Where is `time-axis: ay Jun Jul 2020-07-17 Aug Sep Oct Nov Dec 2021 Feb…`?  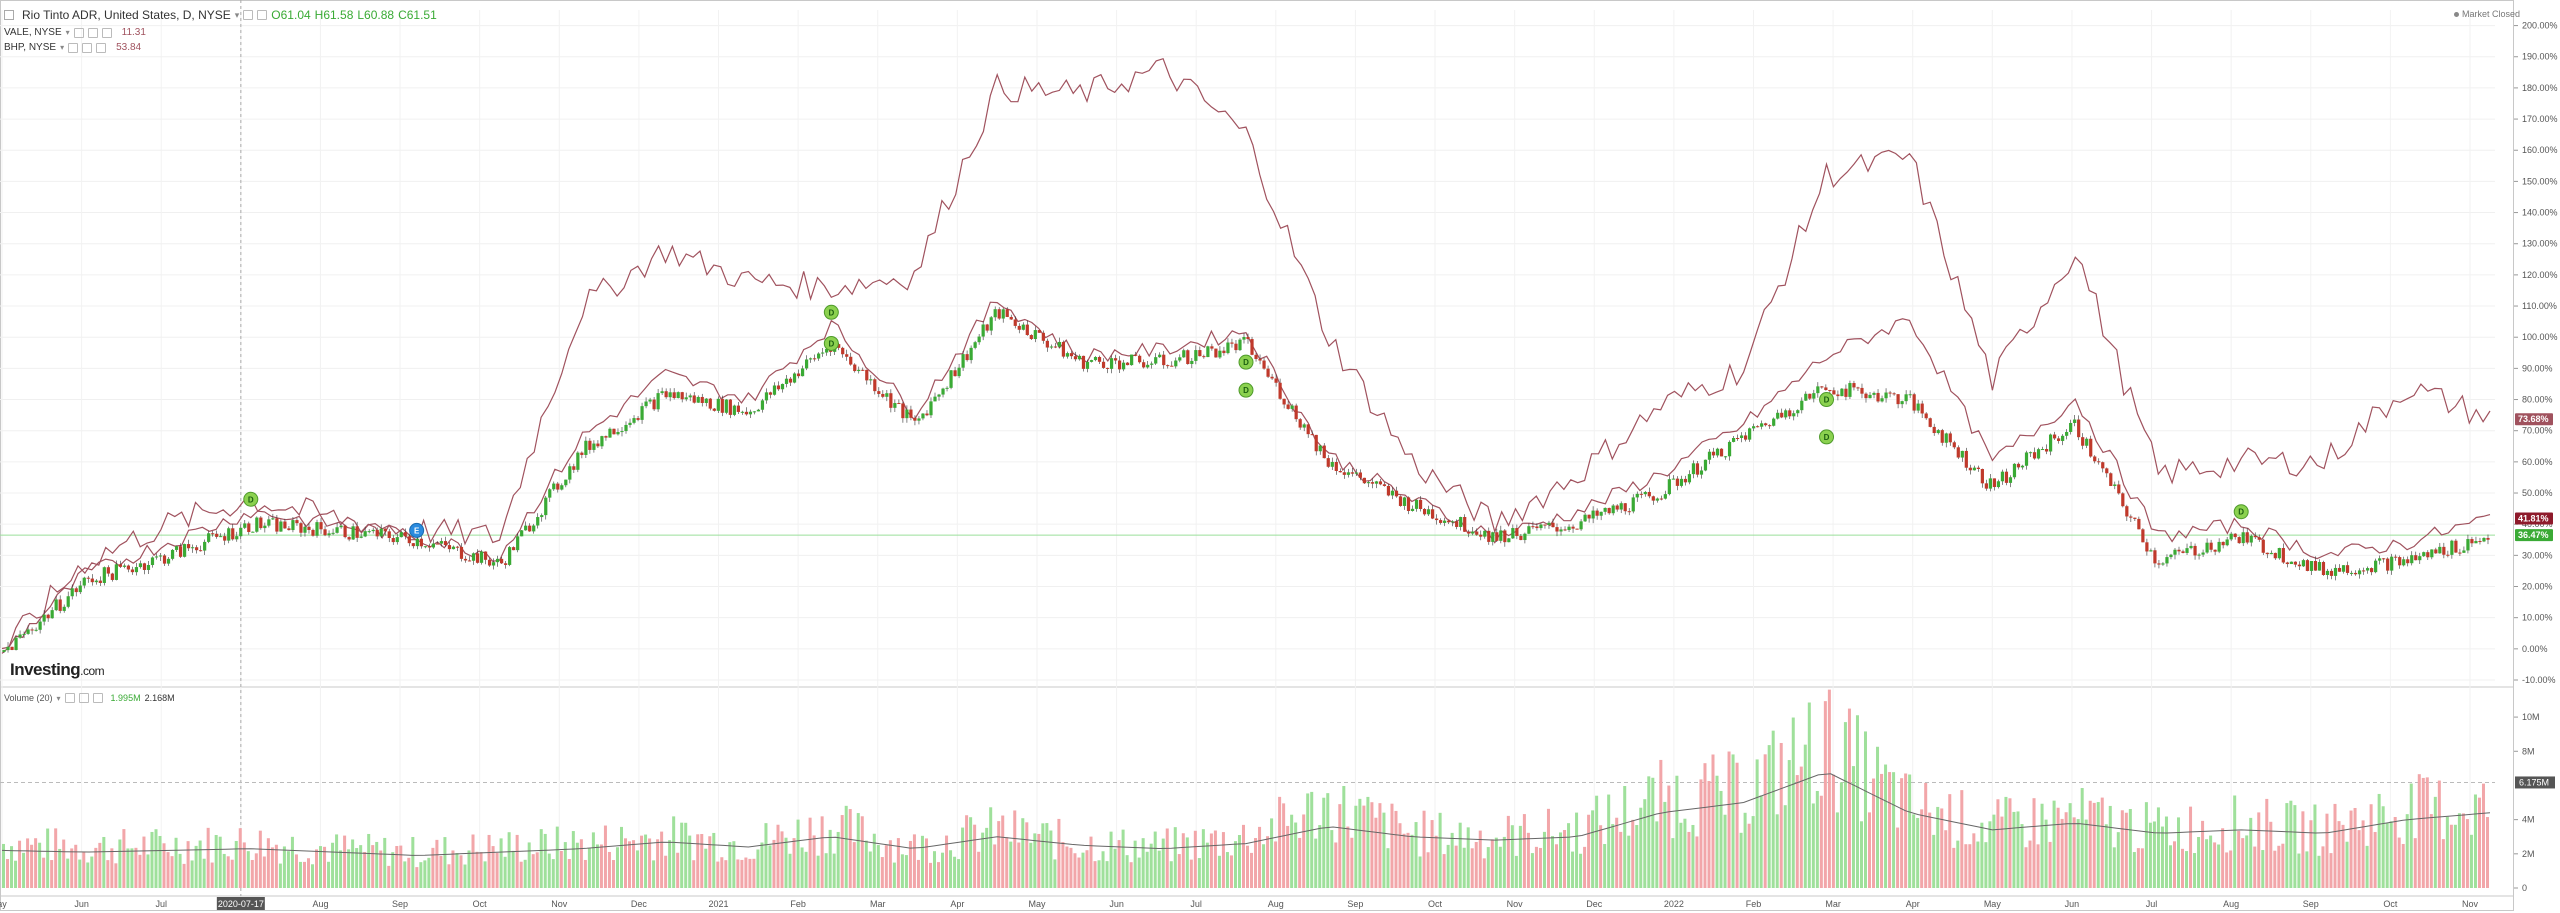 time-axis: ay Jun Jul 2020-07-17 Aug Sep Oct Nov Dec 2021 Feb… is located at coordinates (1239, 903).